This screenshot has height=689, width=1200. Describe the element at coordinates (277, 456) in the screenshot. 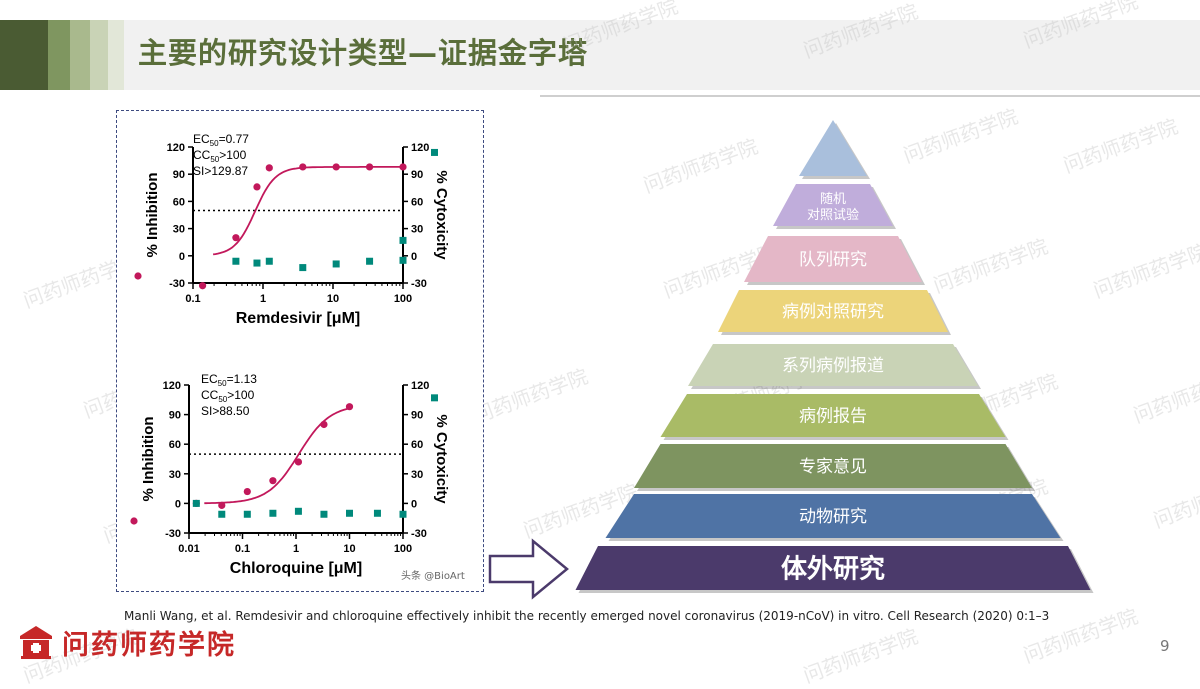

I see `fit-curve` at that location.